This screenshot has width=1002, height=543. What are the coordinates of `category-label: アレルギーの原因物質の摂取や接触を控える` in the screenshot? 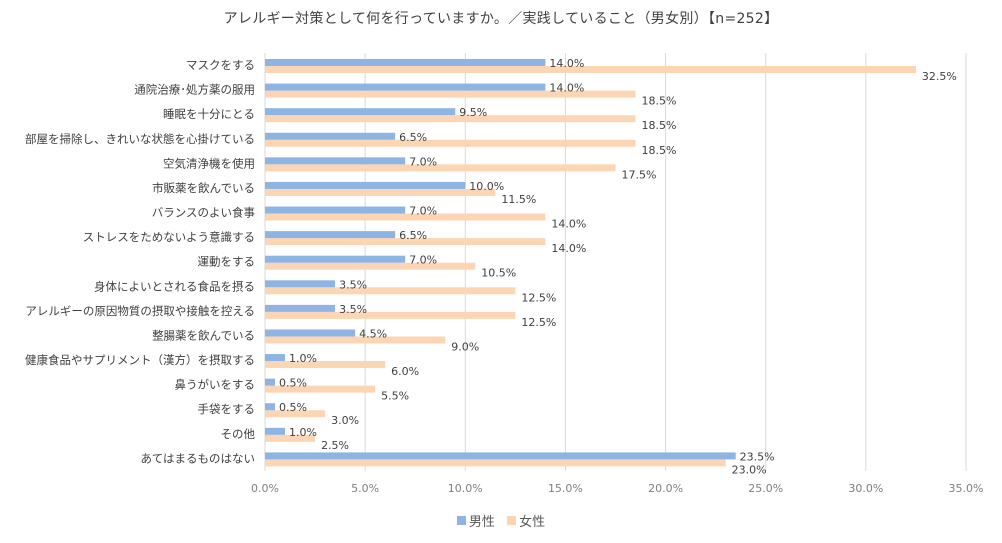 It's located at (140, 311).